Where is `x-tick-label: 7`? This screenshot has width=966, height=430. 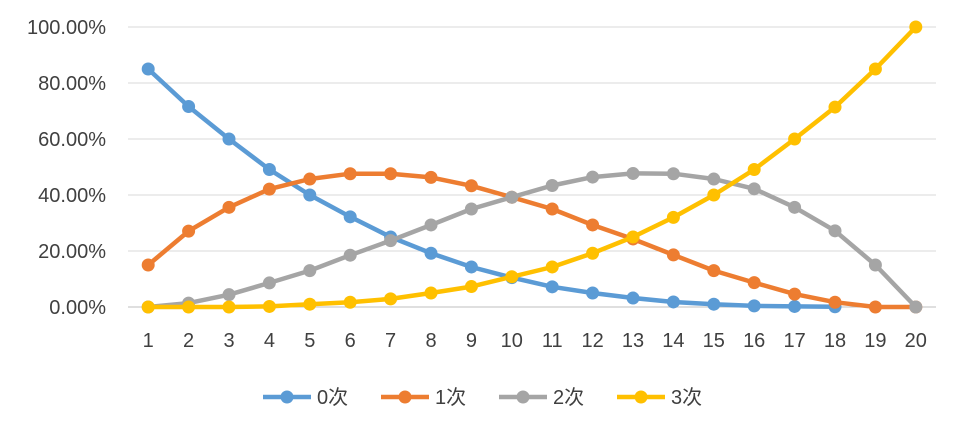 x-tick-label: 7 is located at coordinates (390, 341).